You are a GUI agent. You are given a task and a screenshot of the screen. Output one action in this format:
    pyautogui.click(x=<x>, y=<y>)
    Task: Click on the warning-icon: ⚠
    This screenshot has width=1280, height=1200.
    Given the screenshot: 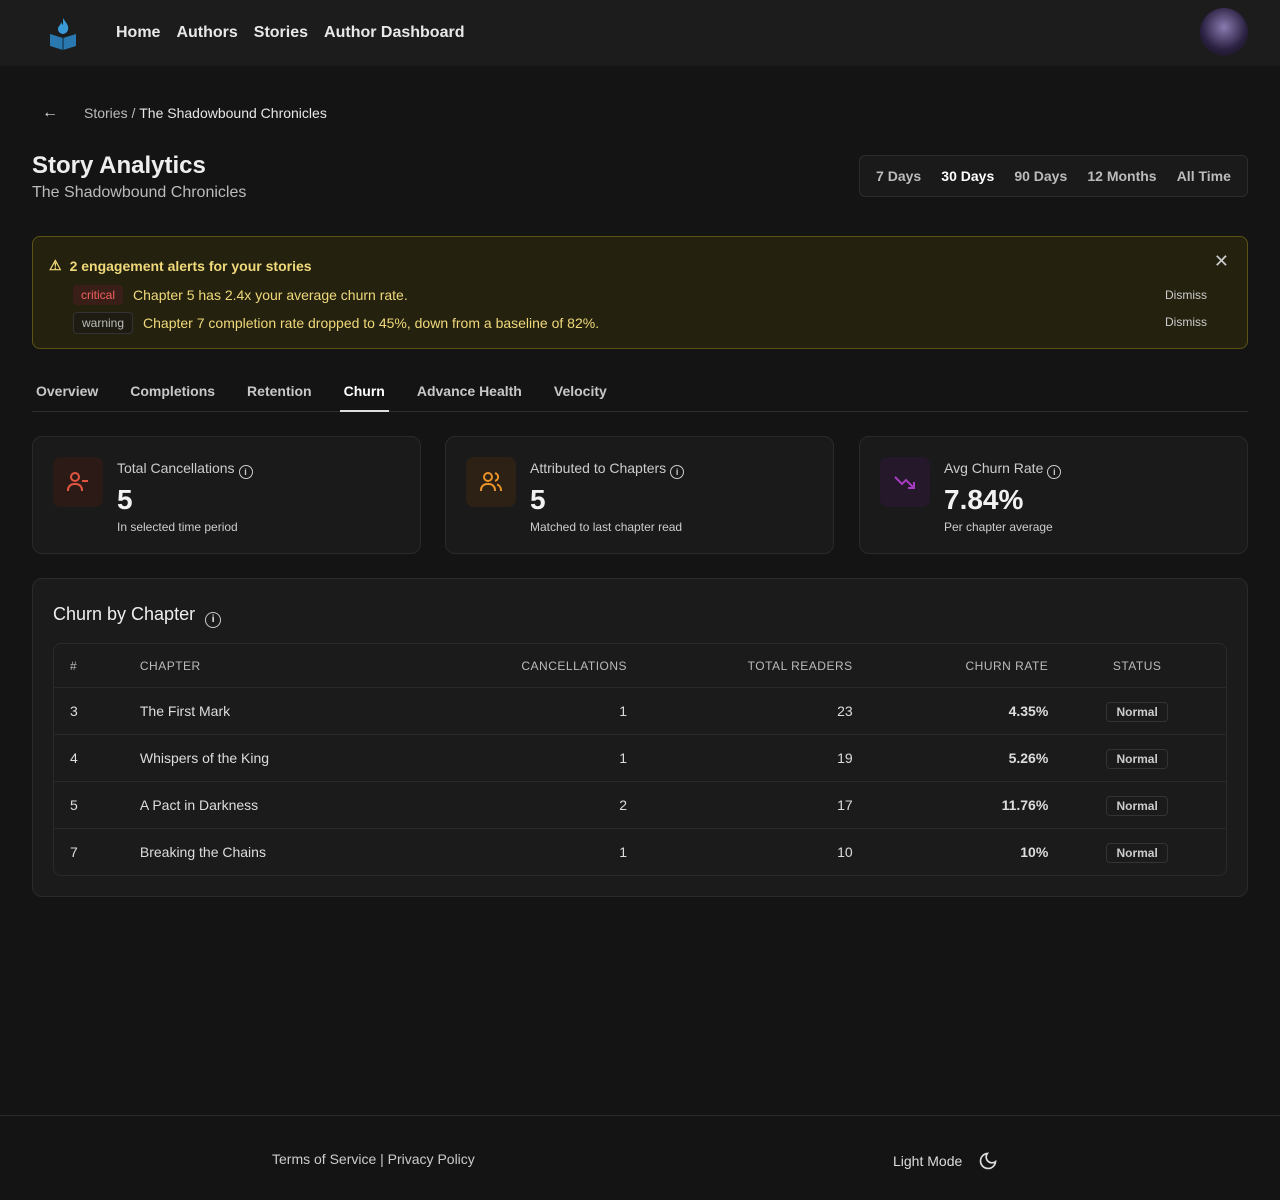 What is the action you would take?
    pyautogui.click(x=55, y=265)
    